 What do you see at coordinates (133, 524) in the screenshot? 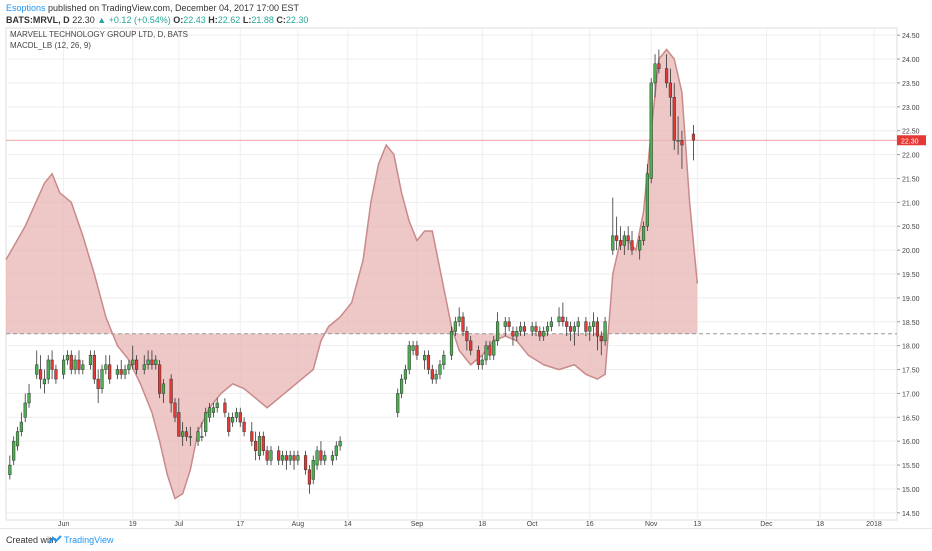
I see `x-tick-label: 19` at bounding box center [133, 524].